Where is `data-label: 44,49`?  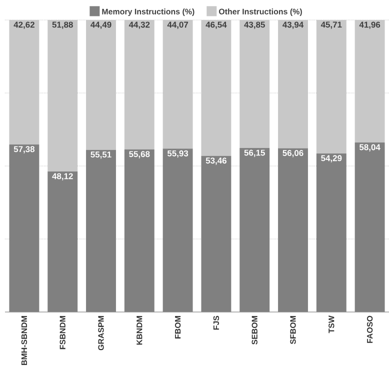 data-label: 44,49 is located at coordinates (101, 25).